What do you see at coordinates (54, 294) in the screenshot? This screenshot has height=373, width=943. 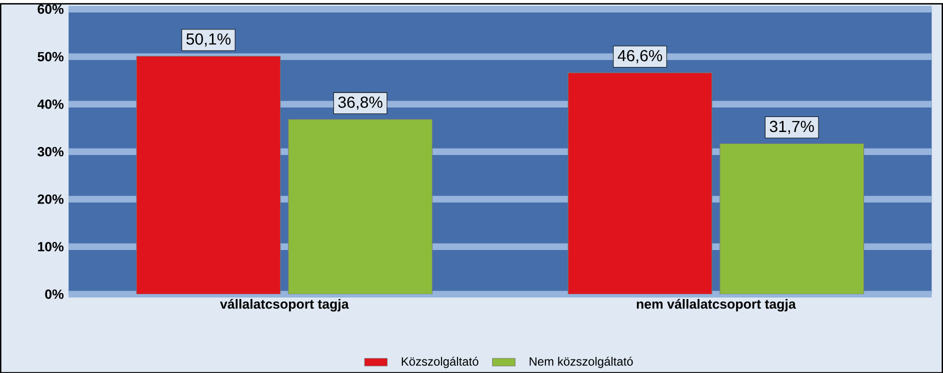 I see `y-tick-label: 0%` at bounding box center [54, 294].